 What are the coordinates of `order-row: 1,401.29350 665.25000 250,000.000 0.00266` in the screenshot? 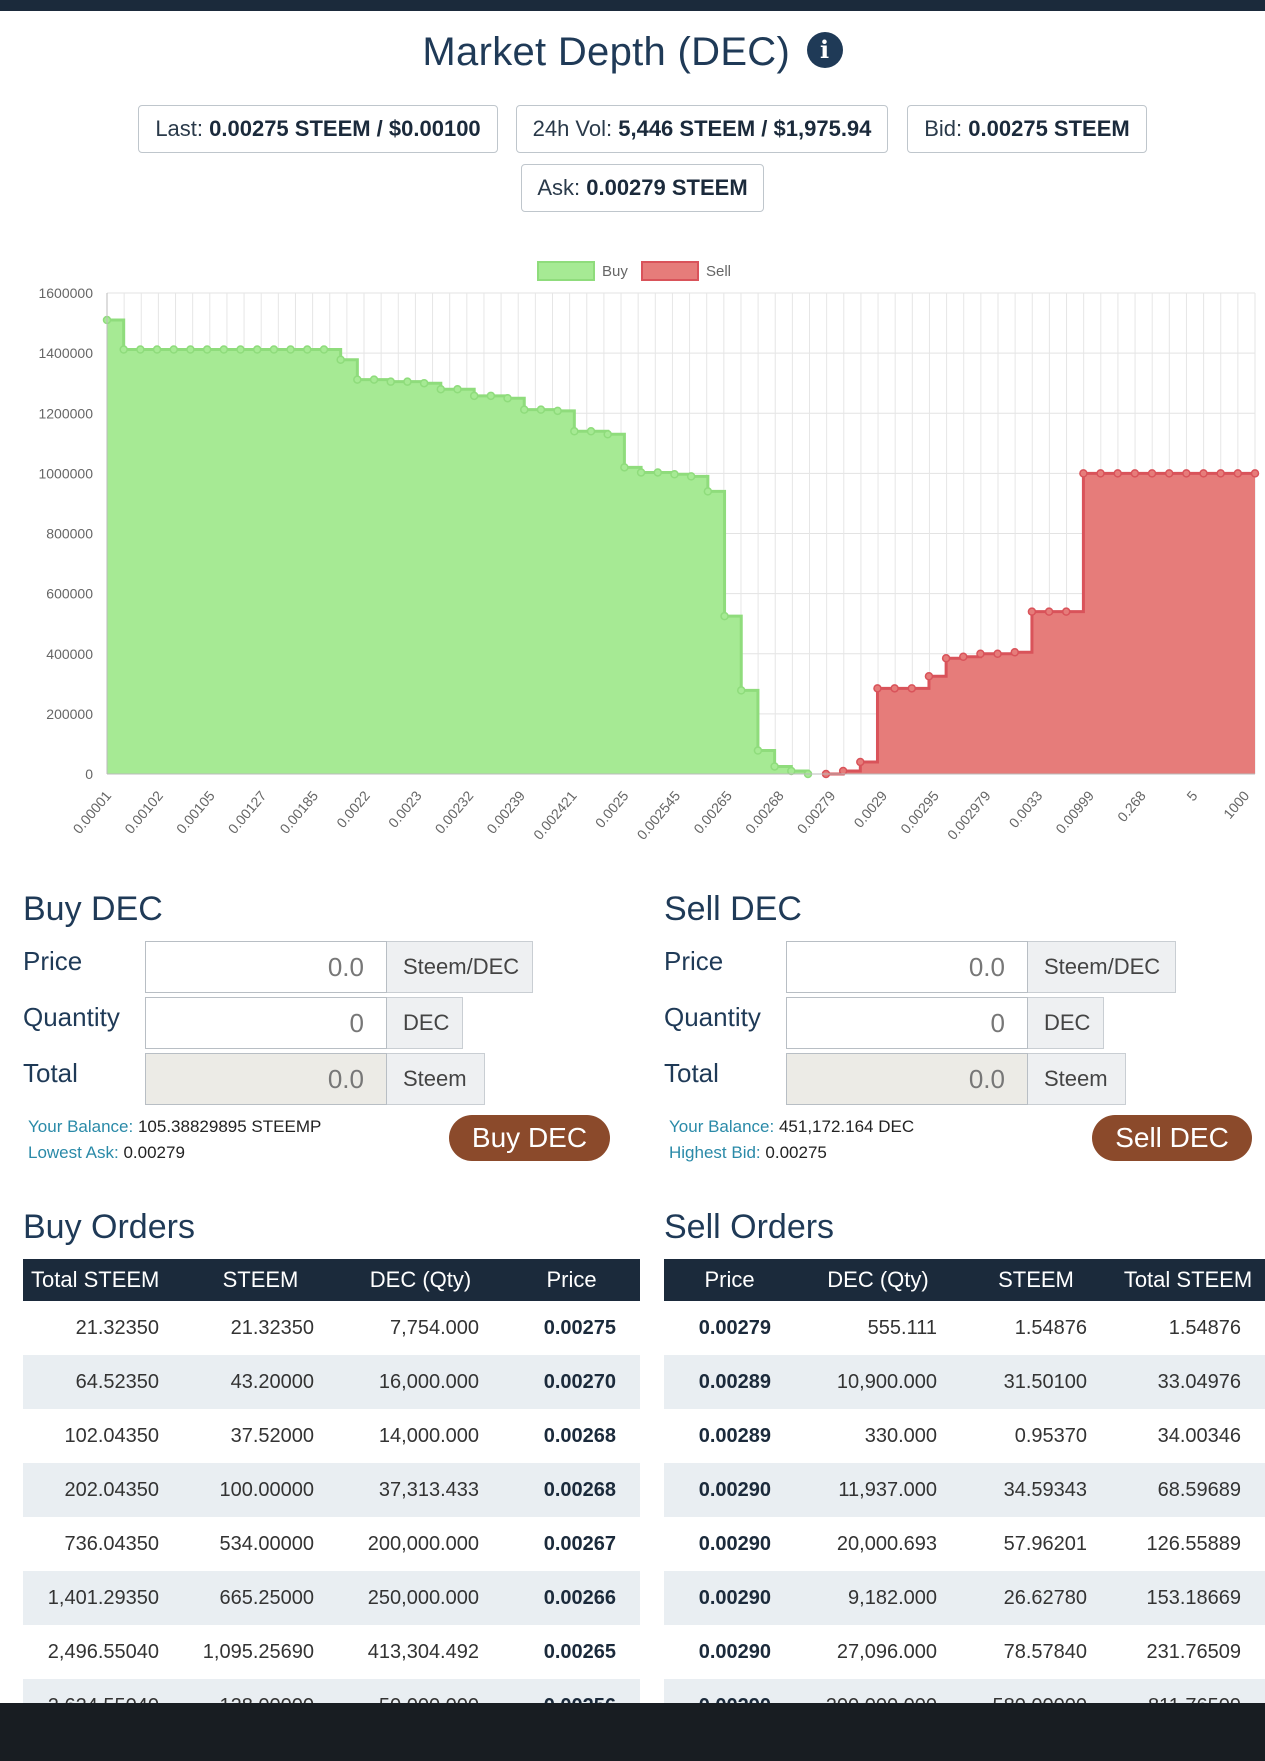 It's located at (331, 1598).